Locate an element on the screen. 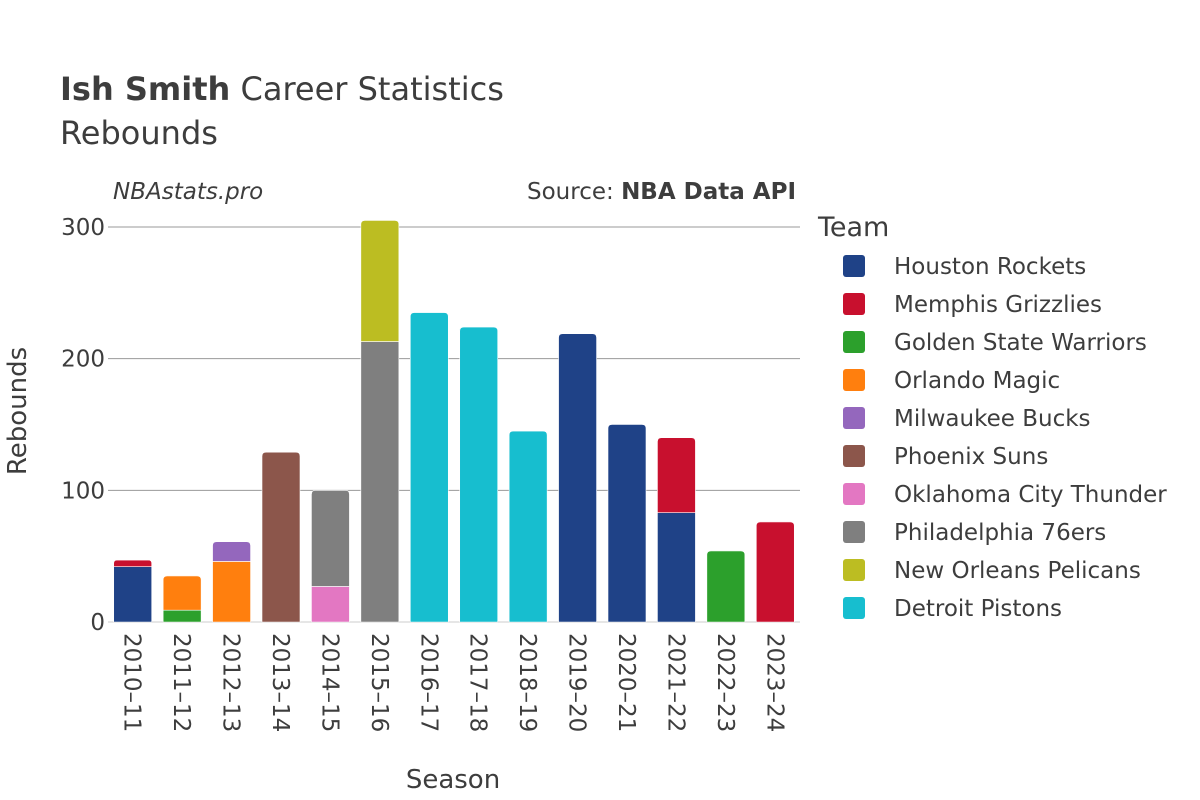 The image size is (1200, 800). y-axis-title: Rebounds is located at coordinates (18, 411).